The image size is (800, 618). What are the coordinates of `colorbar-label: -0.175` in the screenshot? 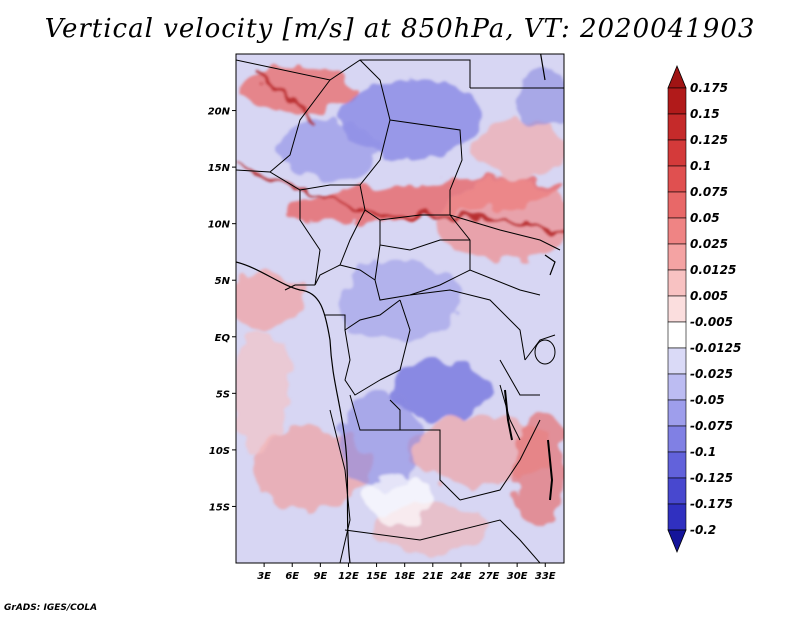 It's located at (711, 504).